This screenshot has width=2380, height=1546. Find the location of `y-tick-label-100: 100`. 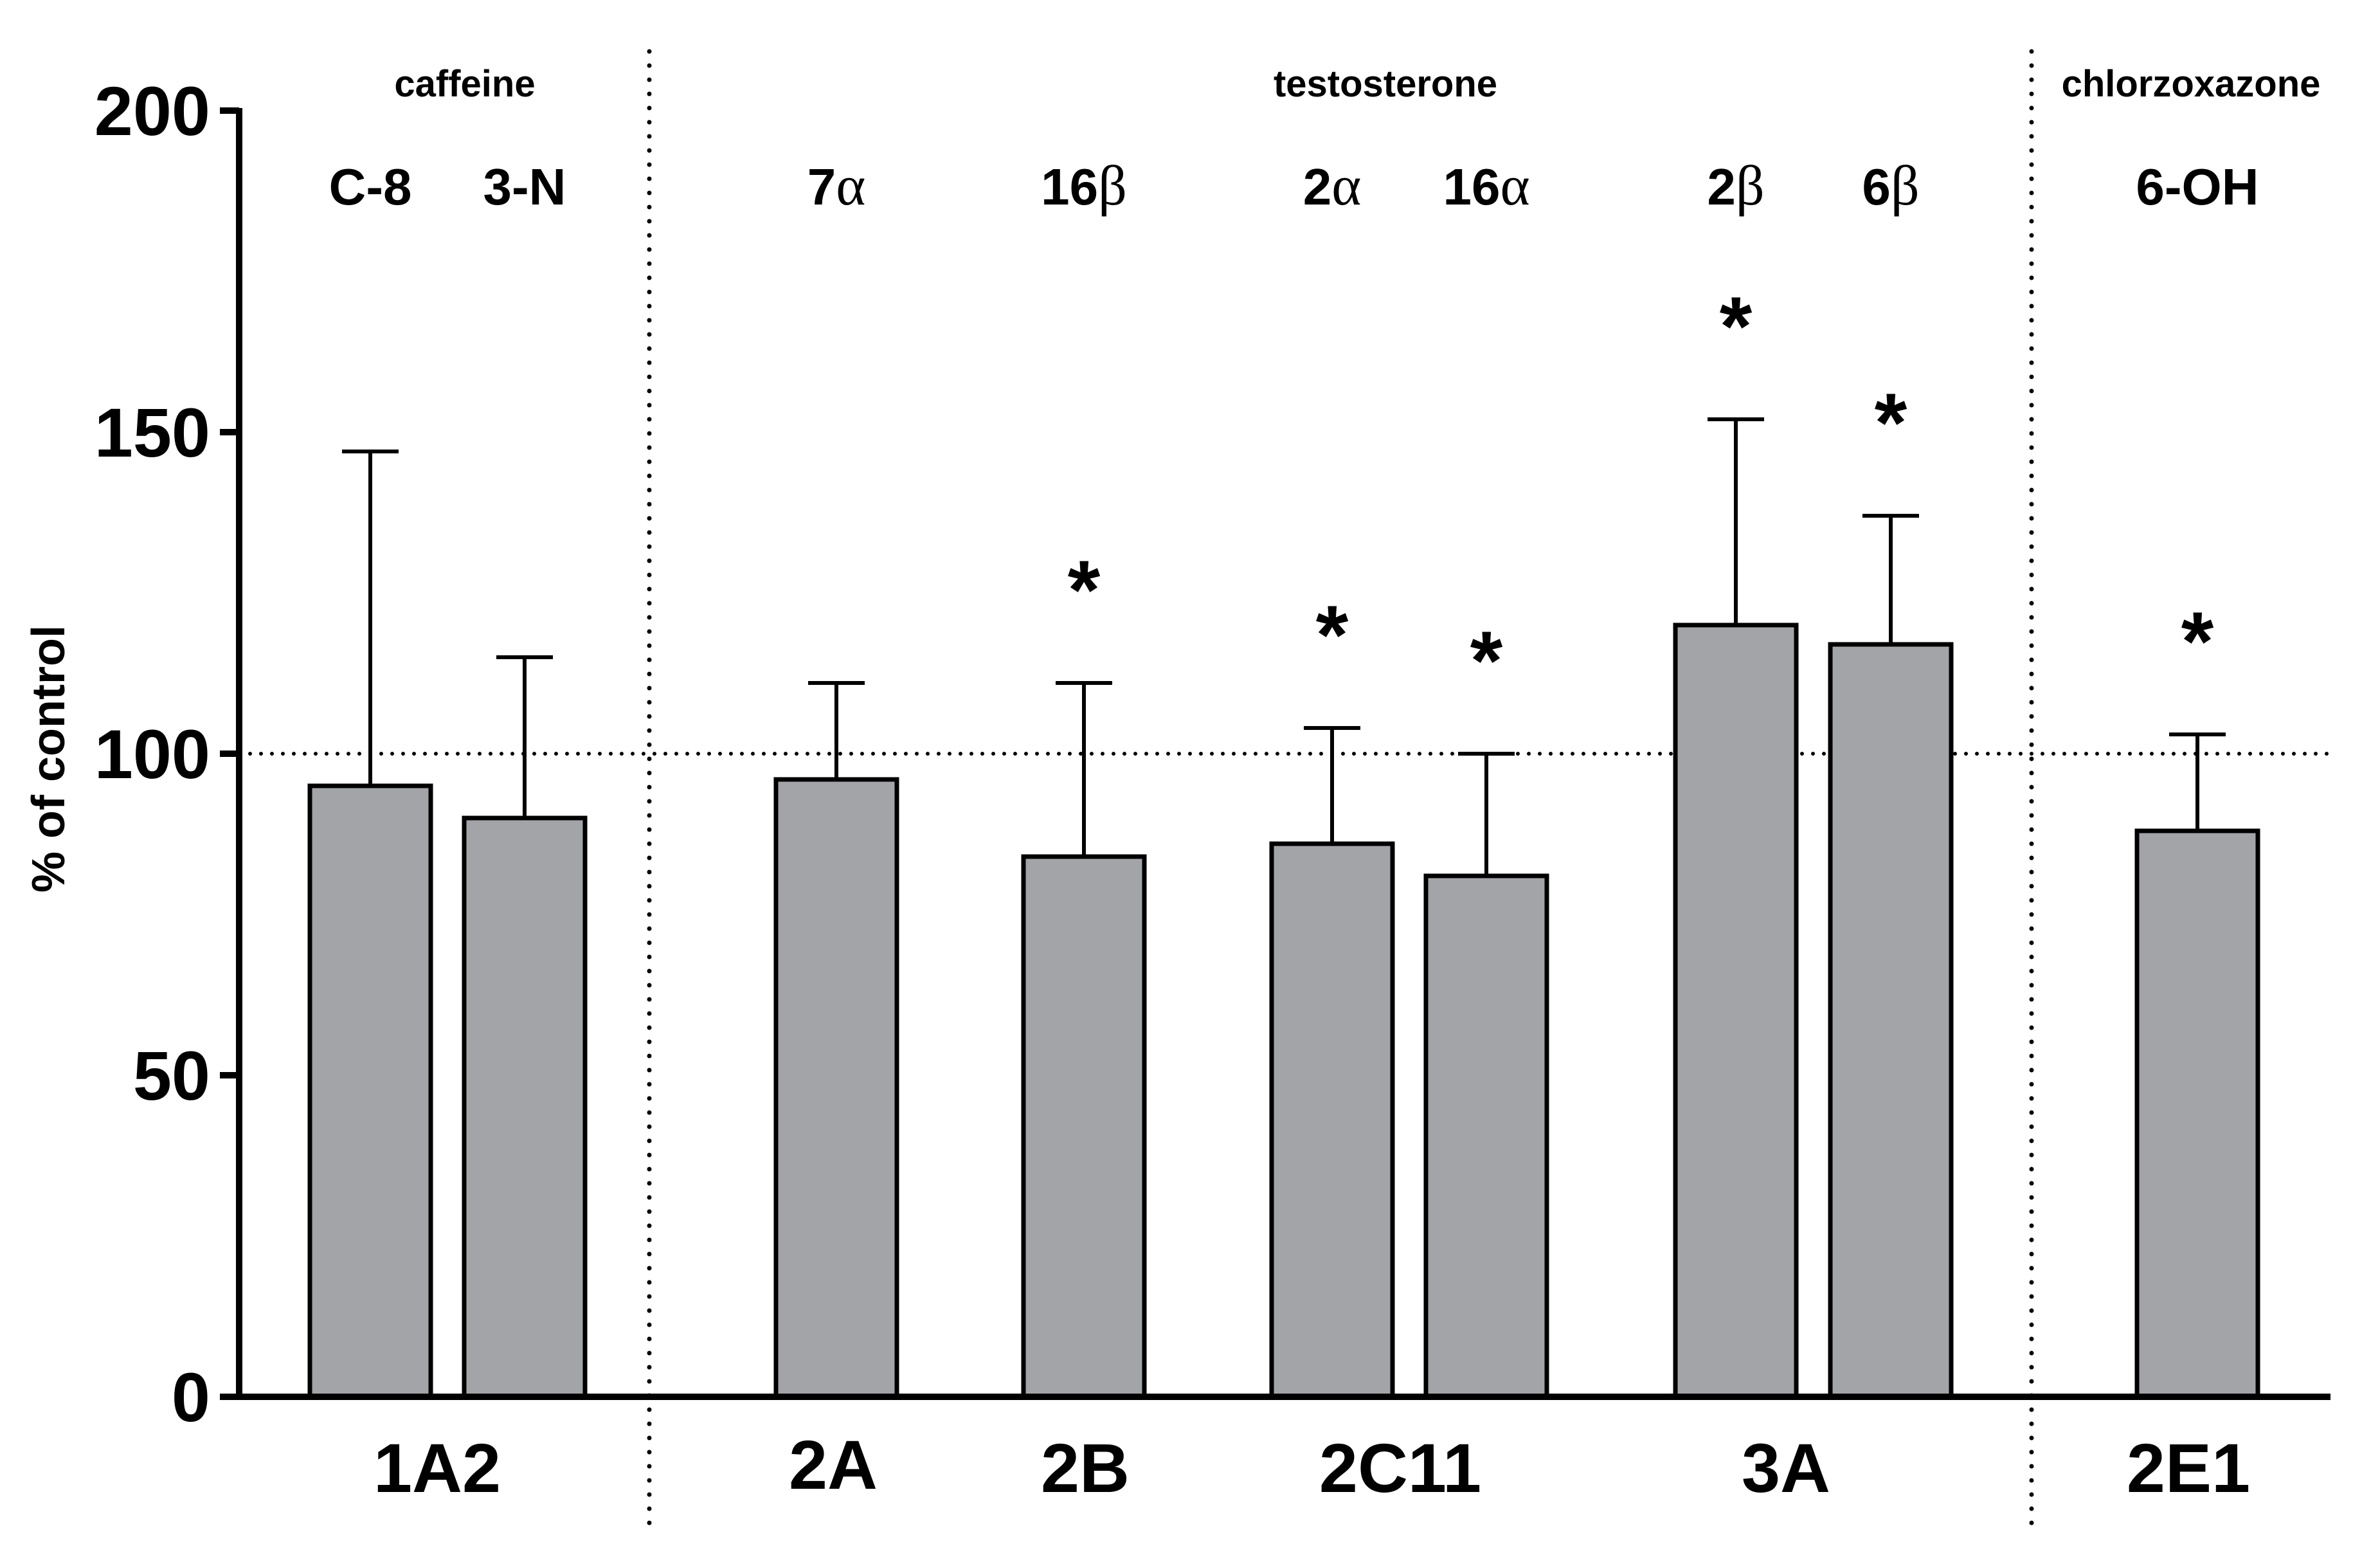

y-tick-label-100: 100 is located at coordinates (152, 754).